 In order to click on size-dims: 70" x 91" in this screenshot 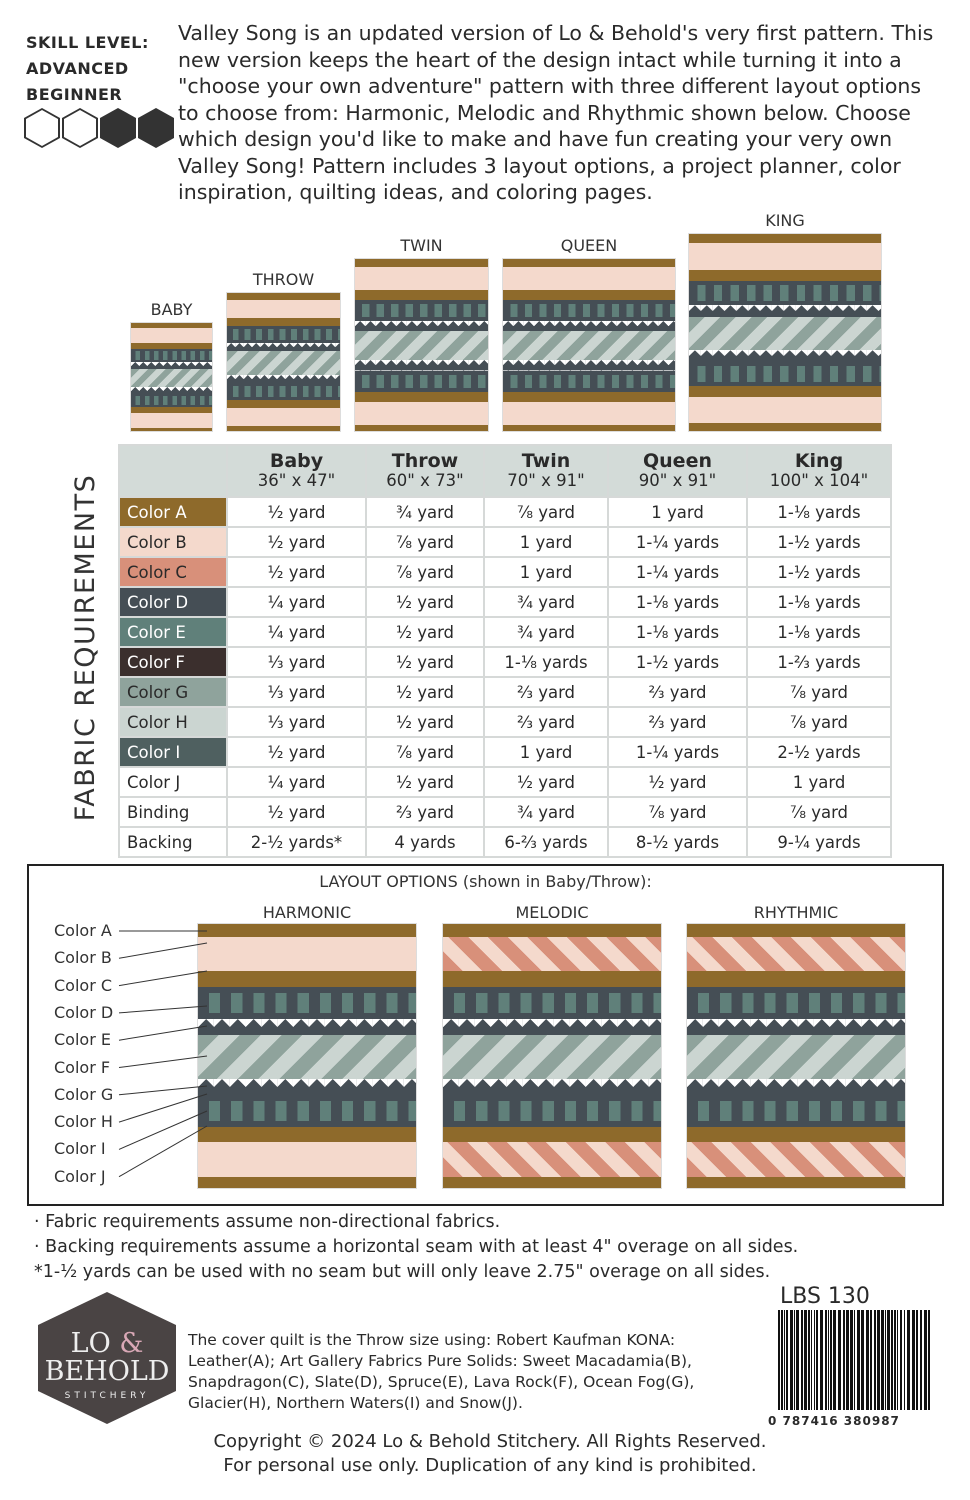, I will do `click(546, 480)`.